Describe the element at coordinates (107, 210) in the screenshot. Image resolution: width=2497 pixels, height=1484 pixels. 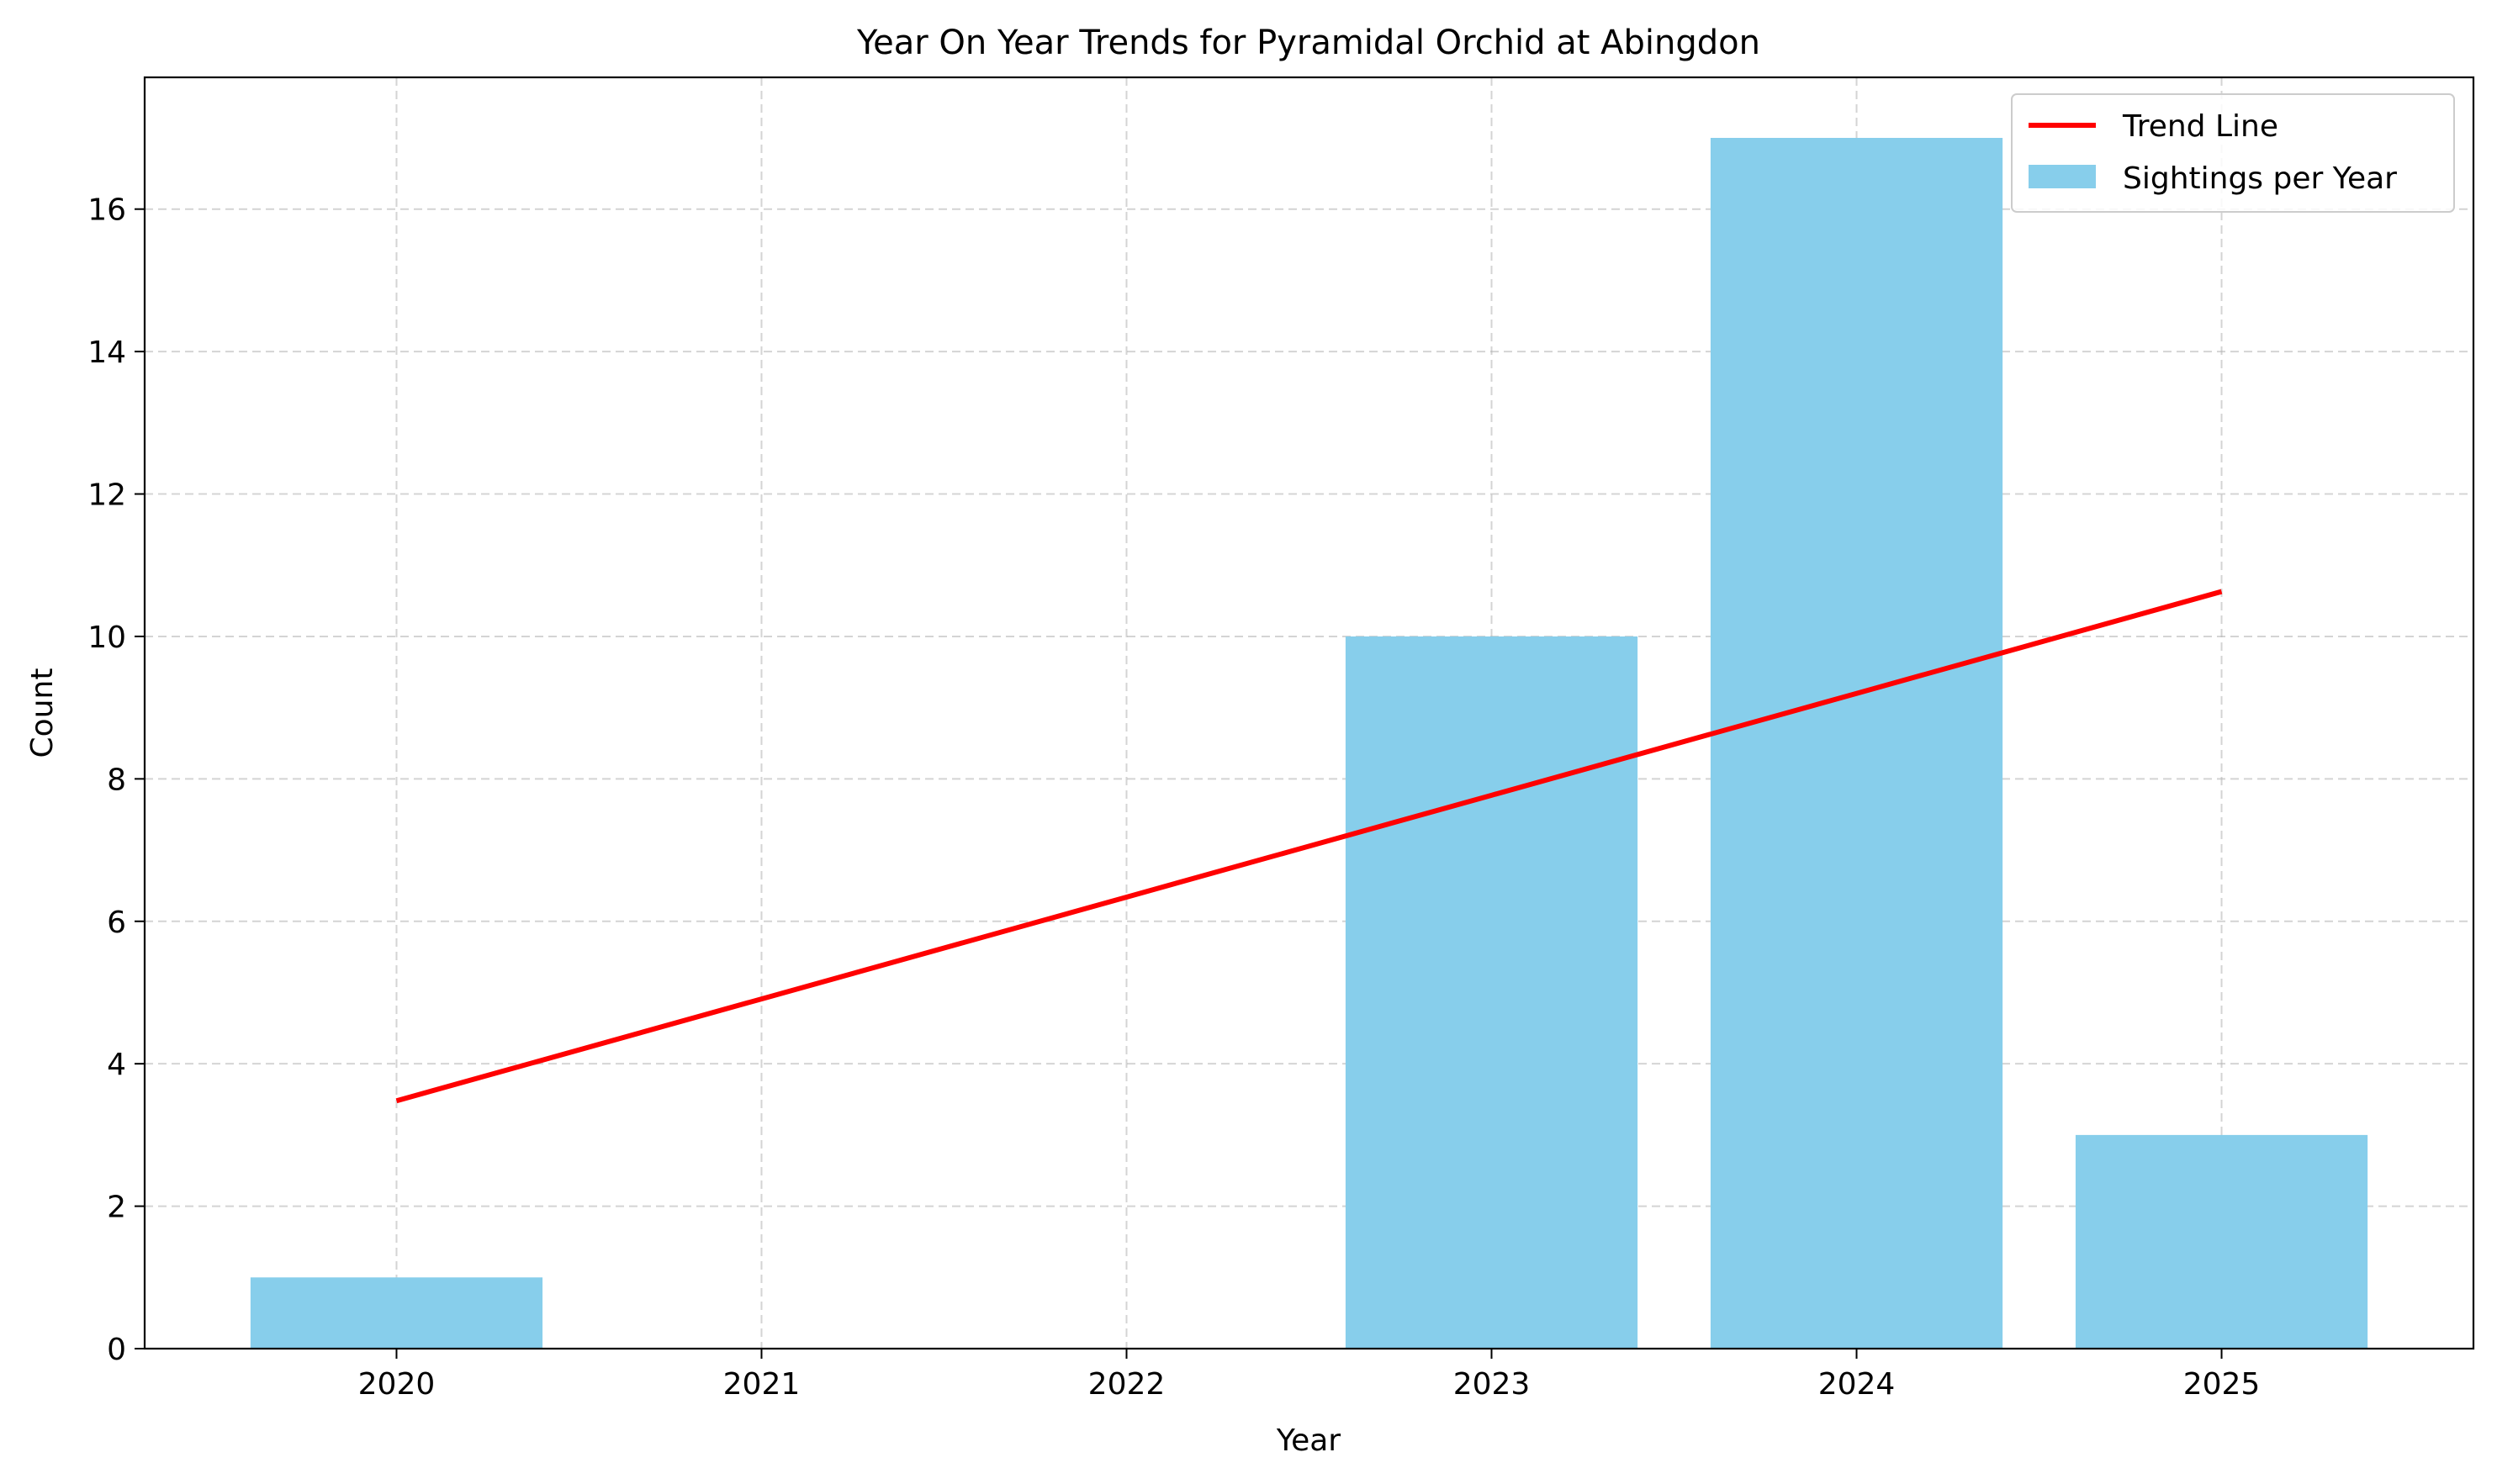
I see `y-tick-label: 16` at that location.